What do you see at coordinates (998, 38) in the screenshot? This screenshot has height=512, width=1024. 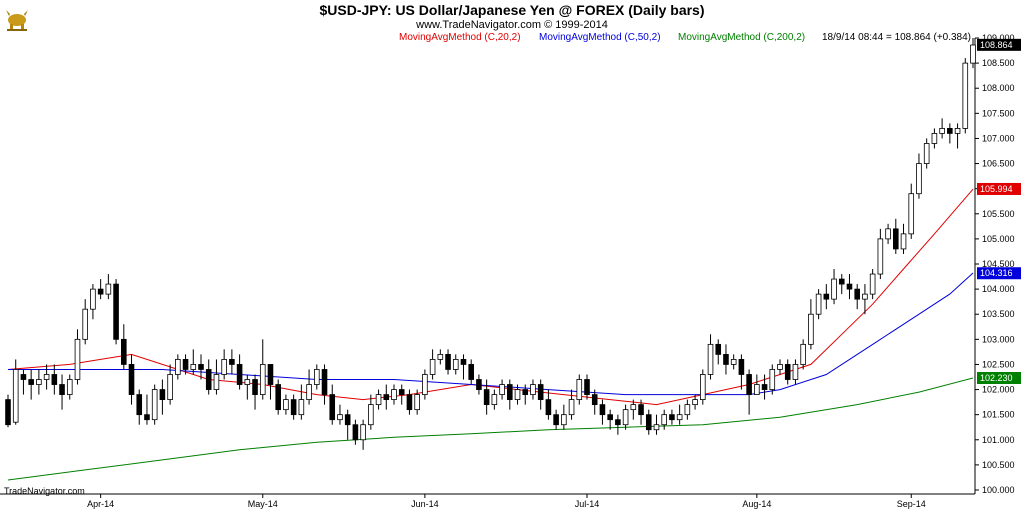 I see `y-tick-label: 109.000` at bounding box center [998, 38].